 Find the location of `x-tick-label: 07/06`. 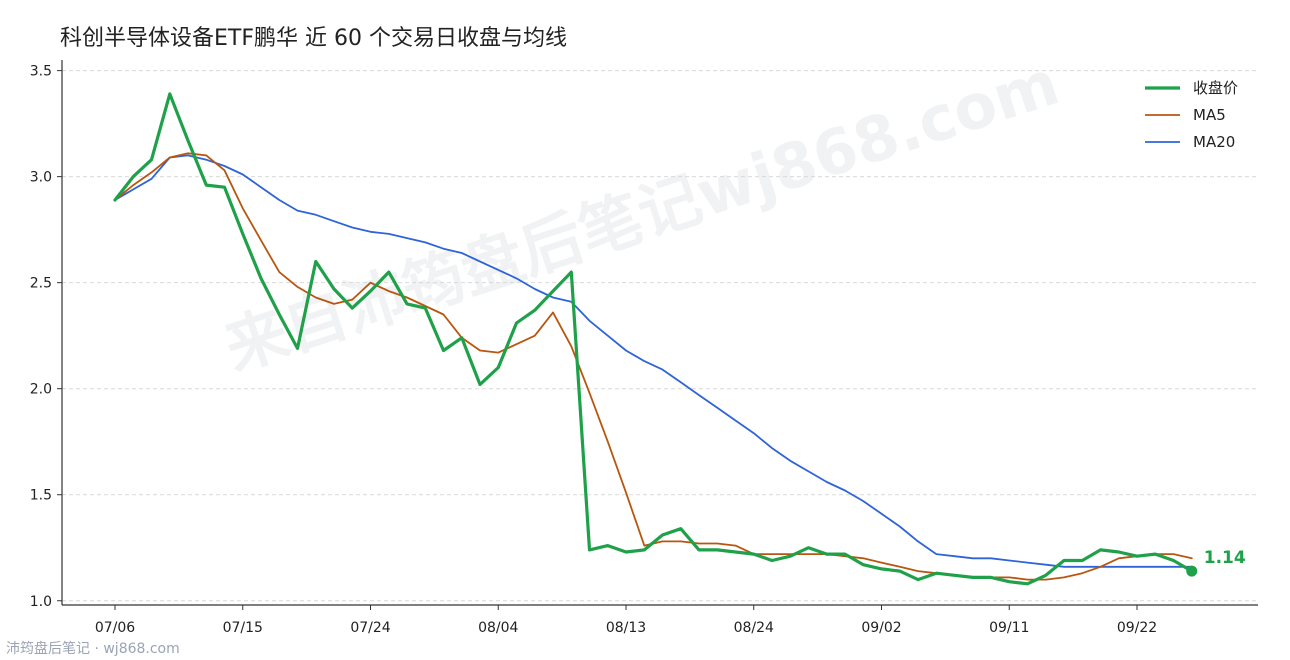

x-tick-label: 07/06 is located at coordinates (115, 628).